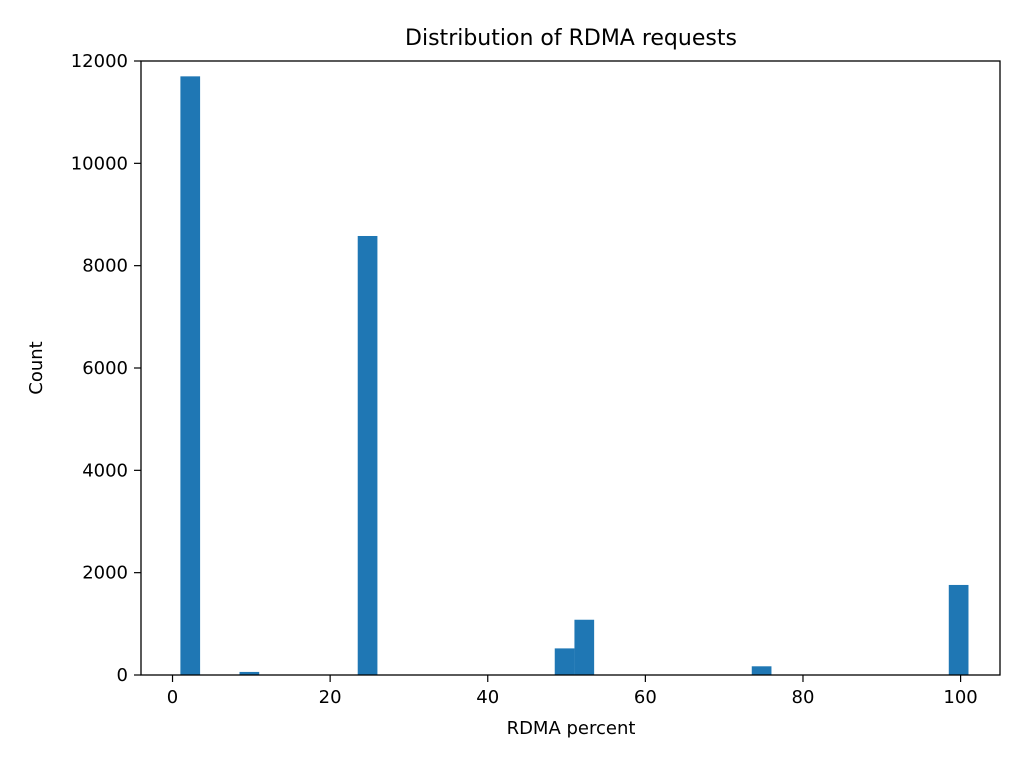 This screenshot has height=768, width=1024. What do you see at coordinates (122, 675) in the screenshot?
I see `y-tick-label: 0` at bounding box center [122, 675].